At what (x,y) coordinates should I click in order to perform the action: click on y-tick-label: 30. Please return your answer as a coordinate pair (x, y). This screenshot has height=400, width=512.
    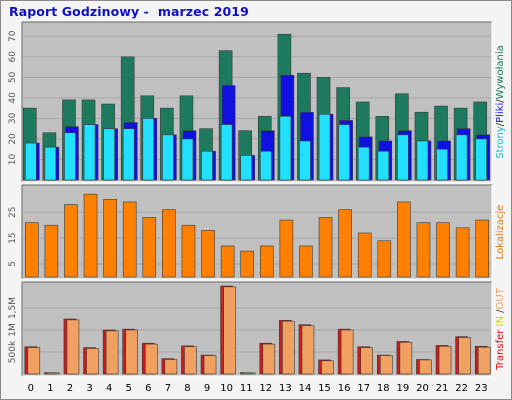
    Looking at the image, I should click on (13, 118).